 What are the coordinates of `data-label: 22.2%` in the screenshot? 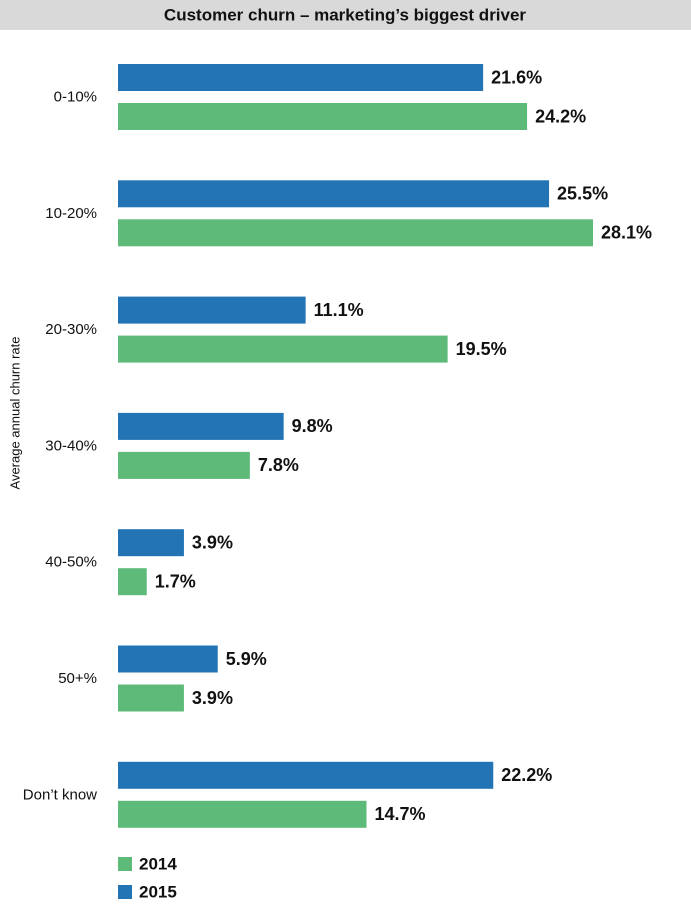 It's located at (526, 775).